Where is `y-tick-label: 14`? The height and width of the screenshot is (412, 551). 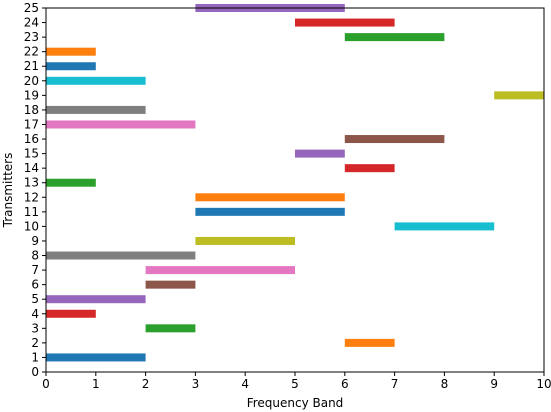 y-tick-label: 14 is located at coordinates (31, 168).